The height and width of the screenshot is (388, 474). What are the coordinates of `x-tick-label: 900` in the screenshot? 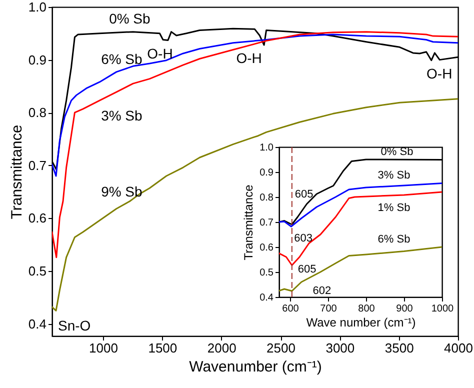 It's located at (405, 309).